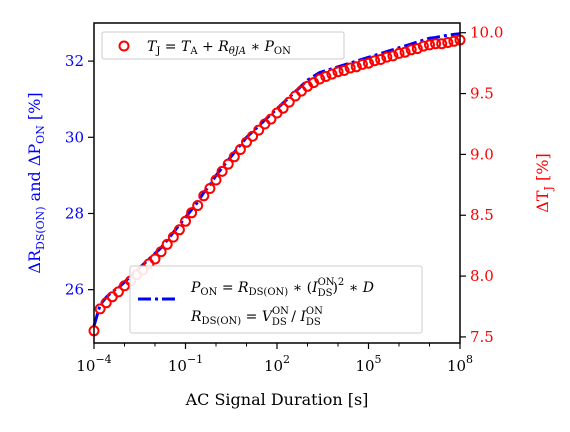  Describe the element at coordinates (185, 364) in the screenshot. I see `x-tick-label: 10⁻¹` at that location.